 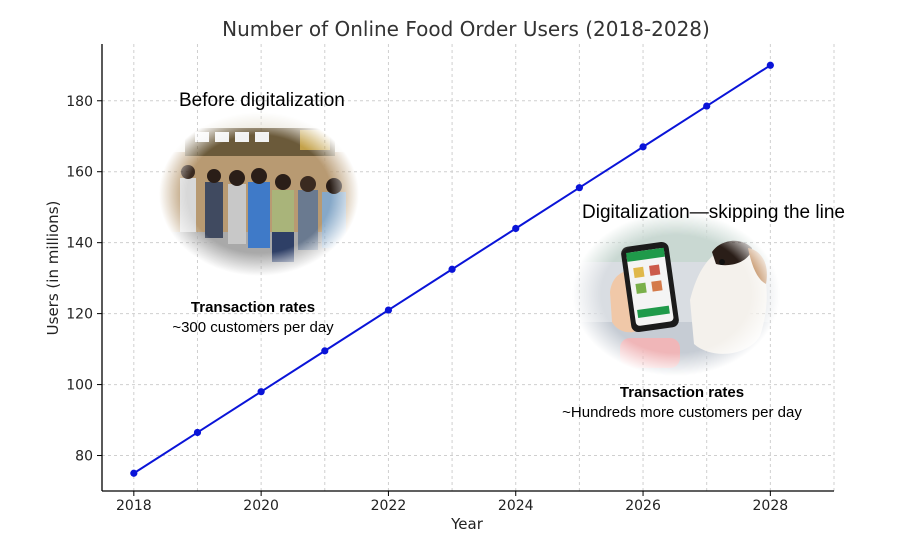 I want to click on before-heading: Before digitalization, so click(x=262, y=100).